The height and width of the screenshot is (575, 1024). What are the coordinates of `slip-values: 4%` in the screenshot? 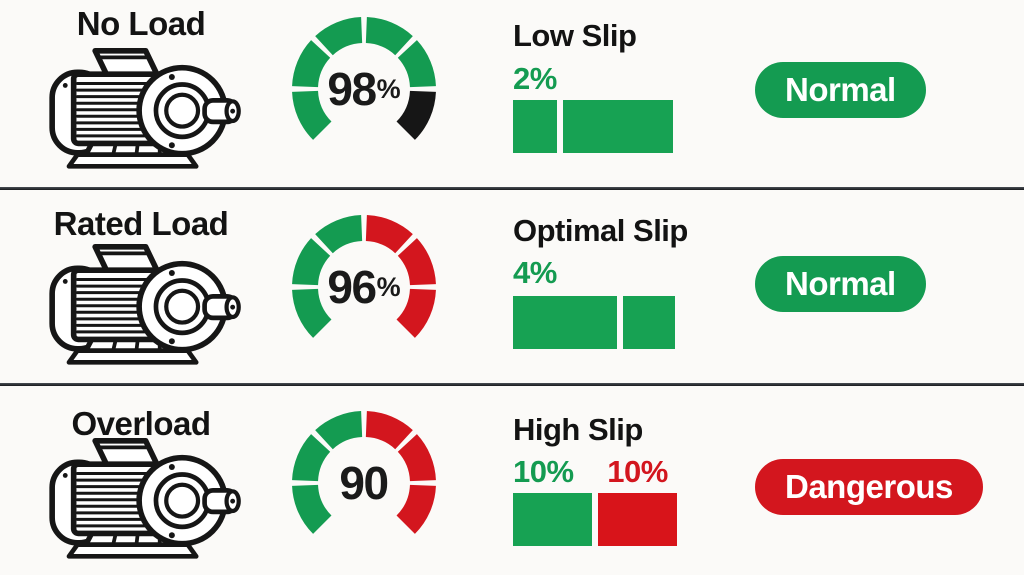 It's located at (535, 272).